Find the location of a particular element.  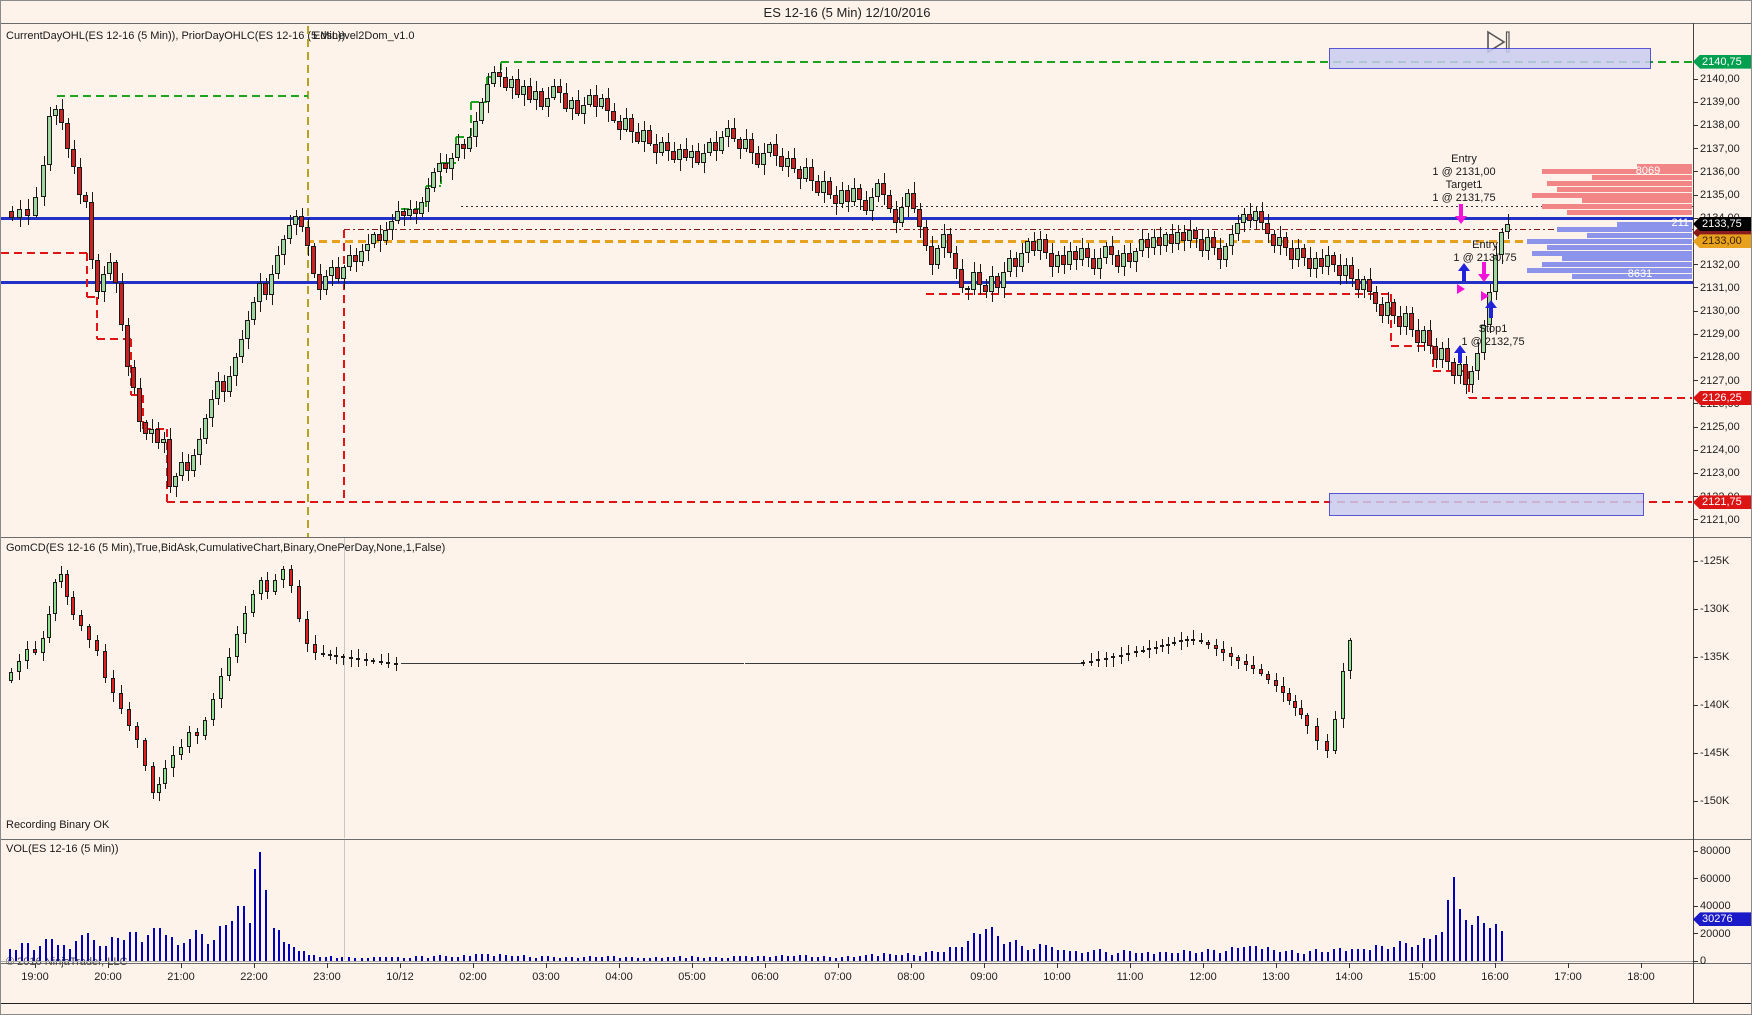

gomcd-tick is located at coordinates (1695, 657).